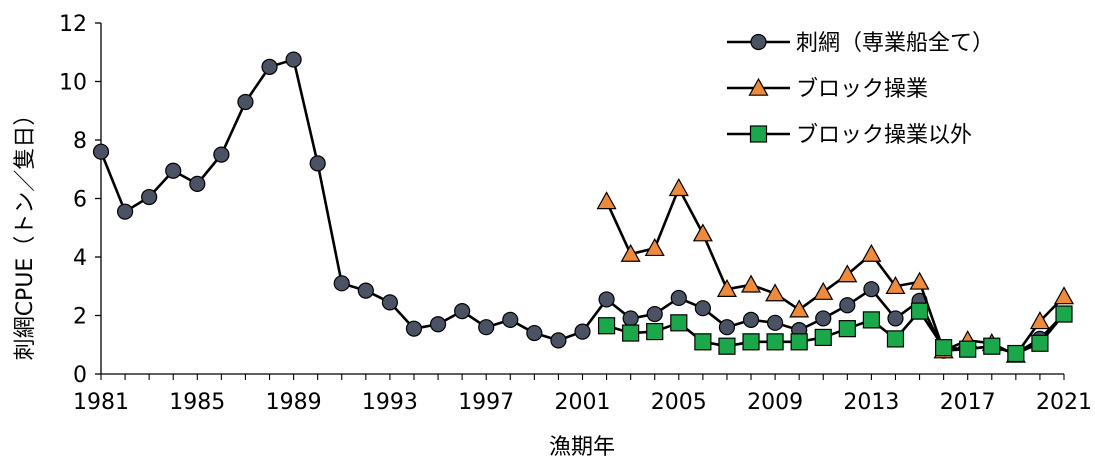 This screenshot has height=468, width=1095. Describe the element at coordinates (758, 134) in the screenshot. I see `legend-marker-square` at that location.